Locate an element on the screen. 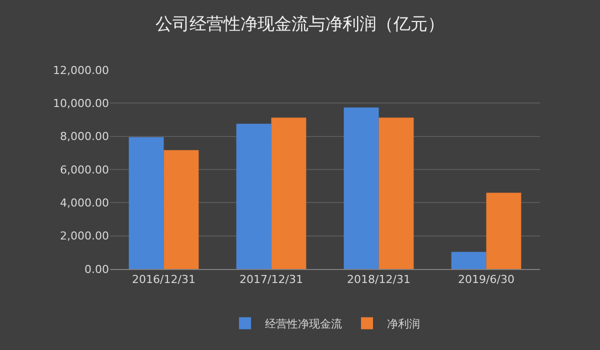  chart-title: 公司经营性净现金流与净利润（亿元） is located at coordinates (300, 24).